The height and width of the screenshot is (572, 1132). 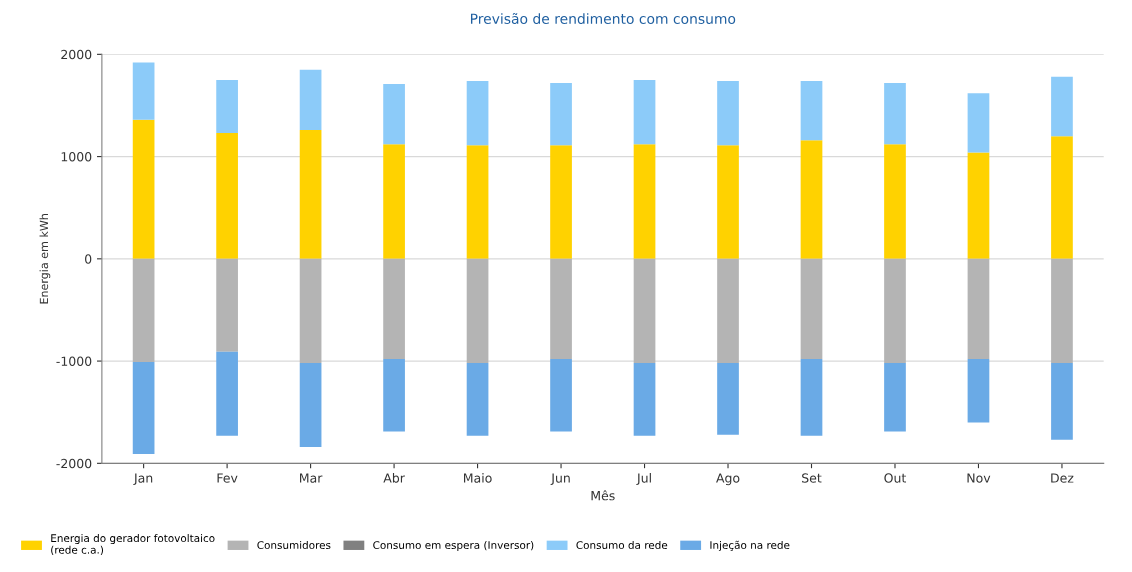 I want to click on x-tick-label: Ago, so click(x=728, y=479).